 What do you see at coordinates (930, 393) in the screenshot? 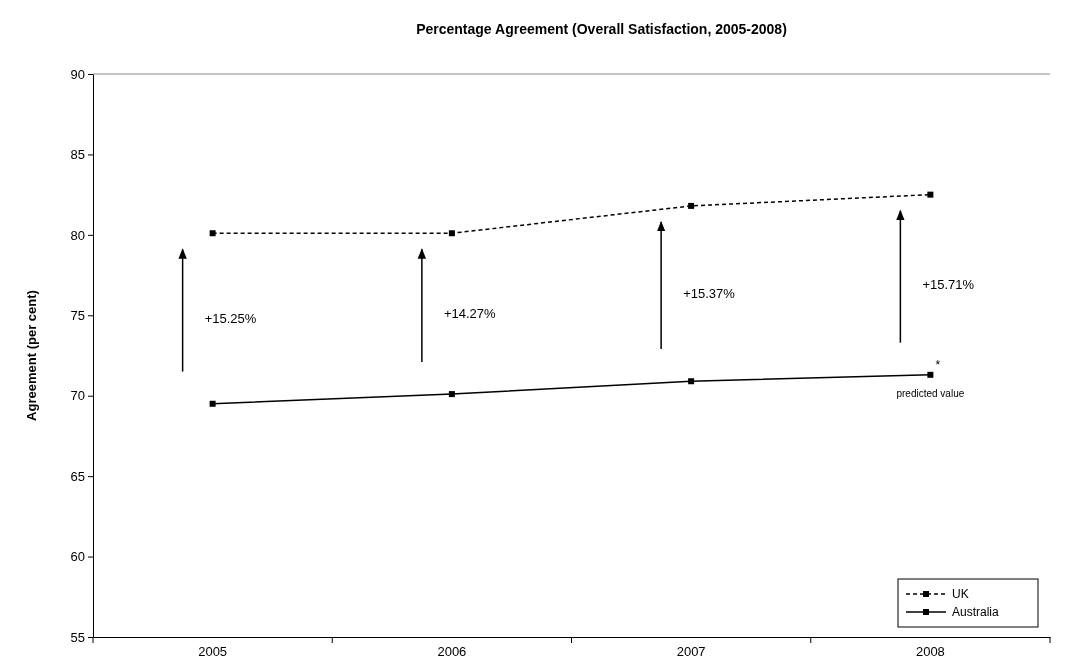
I see `annotation: predicted value` at bounding box center [930, 393].